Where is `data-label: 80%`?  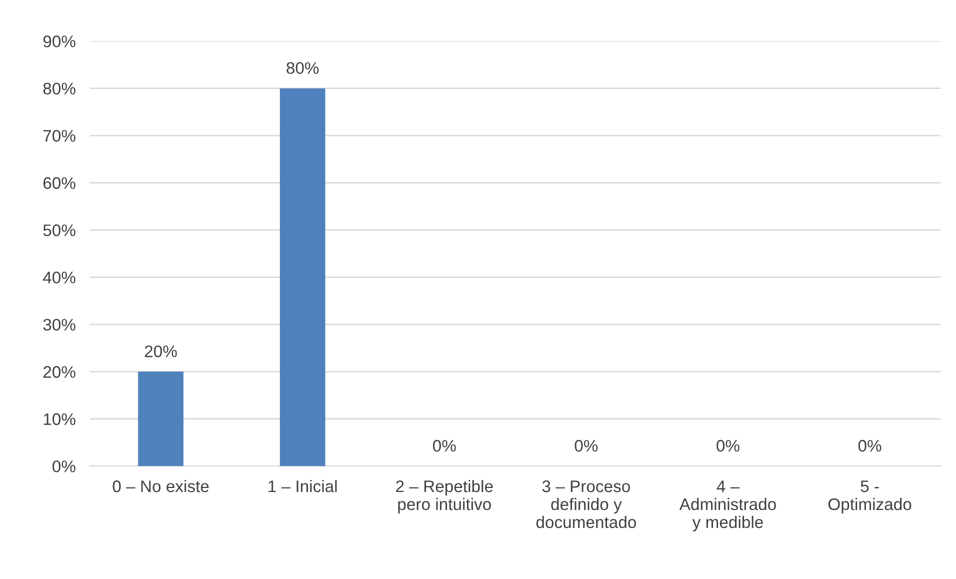
data-label: 80% is located at coordinates (302, 68).